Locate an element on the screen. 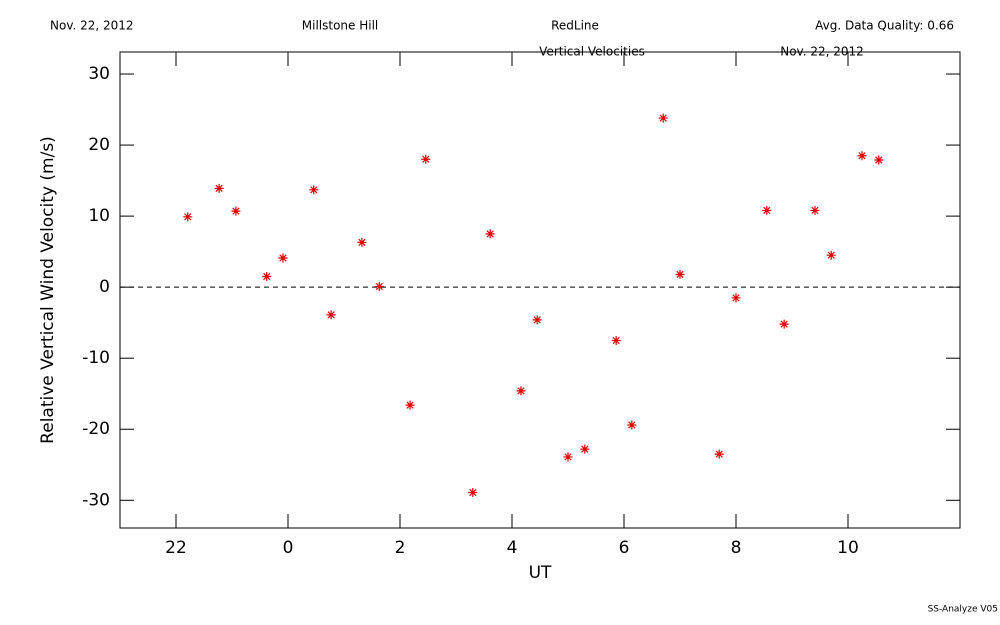 This screenshot has width=1000, height=625. x-tick-label: 2 is located at coordinates (400, 548).